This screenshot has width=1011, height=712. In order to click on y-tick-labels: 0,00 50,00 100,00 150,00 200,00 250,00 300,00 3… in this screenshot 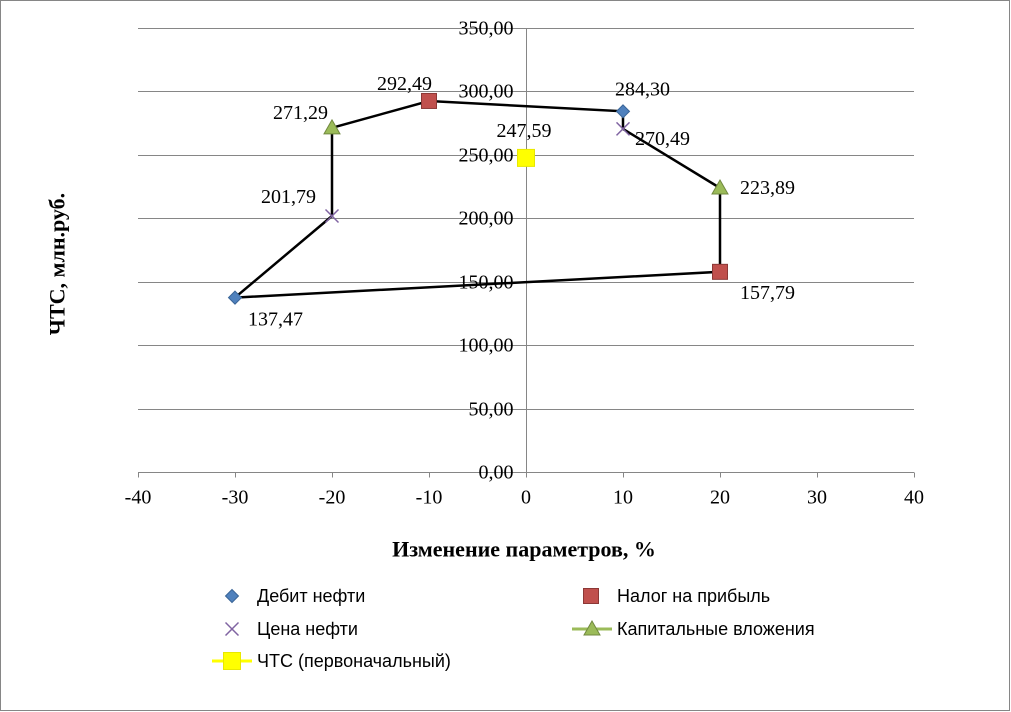, I will do `click(486, 251)`.